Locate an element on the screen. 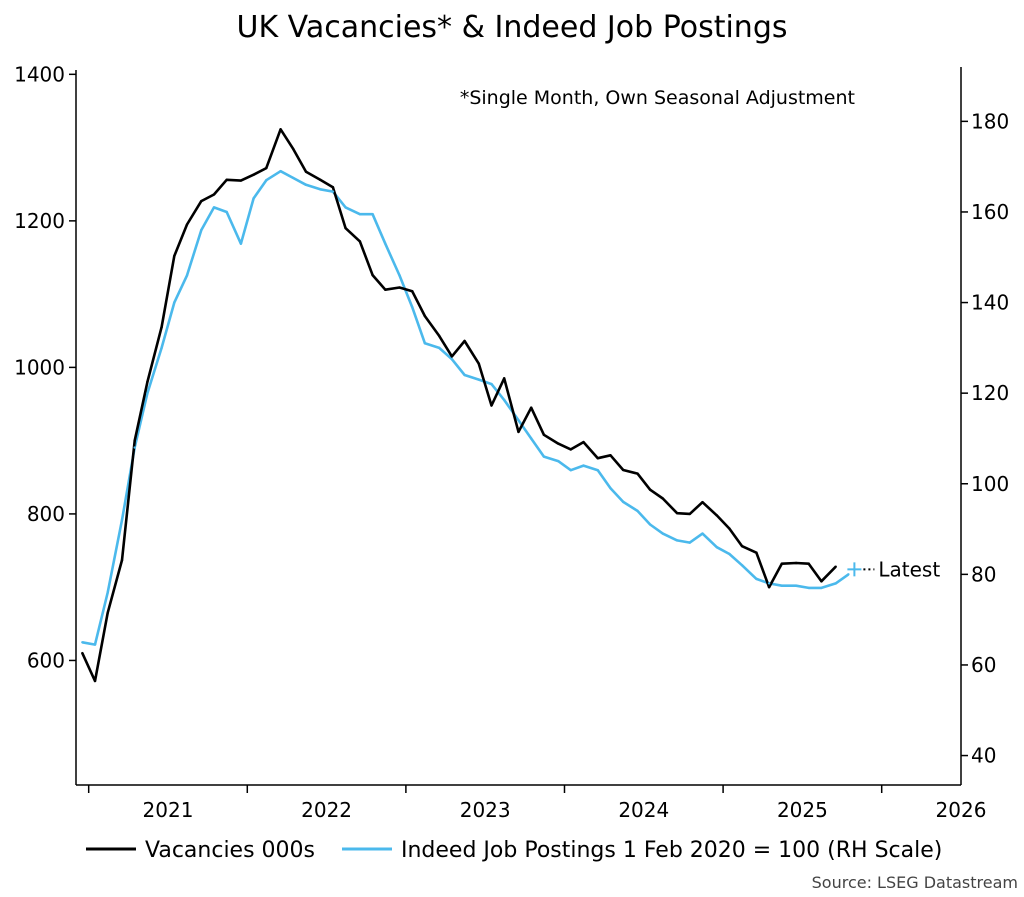  right-axis: 40 60 80 100 120 140 160 180 is located at coordinates (985, 438).